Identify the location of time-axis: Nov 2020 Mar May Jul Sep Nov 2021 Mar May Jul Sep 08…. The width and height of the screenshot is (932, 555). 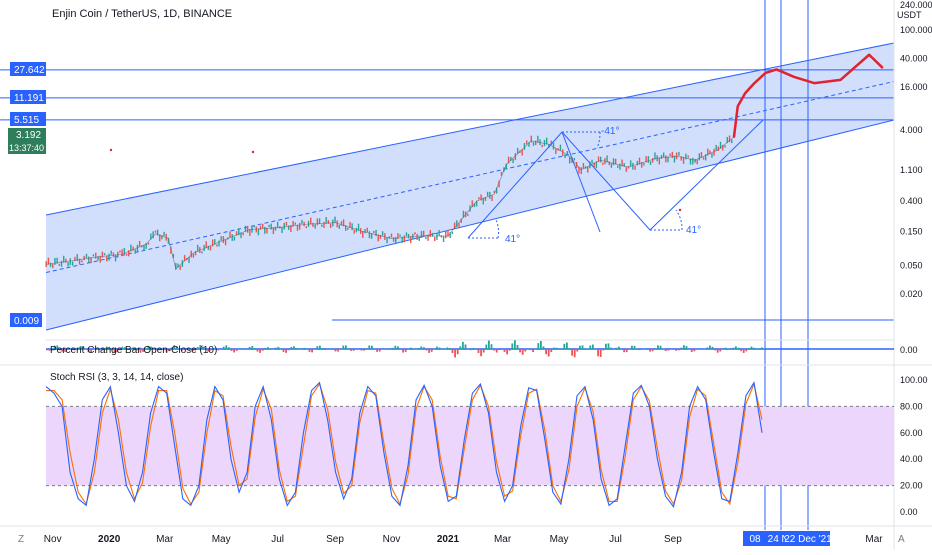
(466, 535).